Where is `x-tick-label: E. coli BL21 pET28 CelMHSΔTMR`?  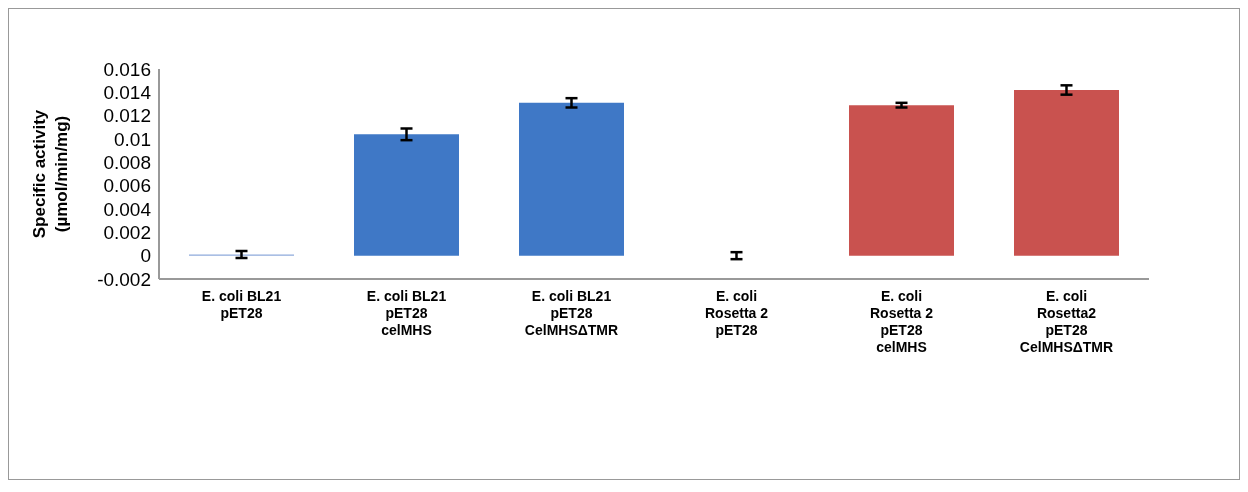 x-tick-label: E. coli BL21 pET28 CelMHSΔTMR is located at coordinates (571, 313).